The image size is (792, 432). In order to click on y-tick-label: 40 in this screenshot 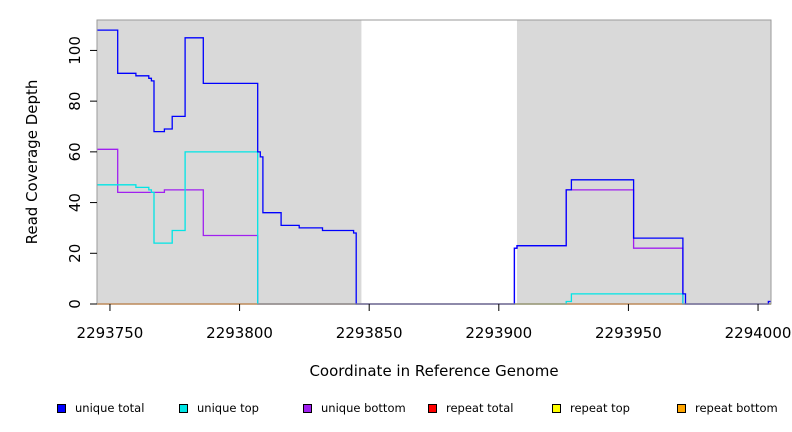, I will do `click(75, 202)`.